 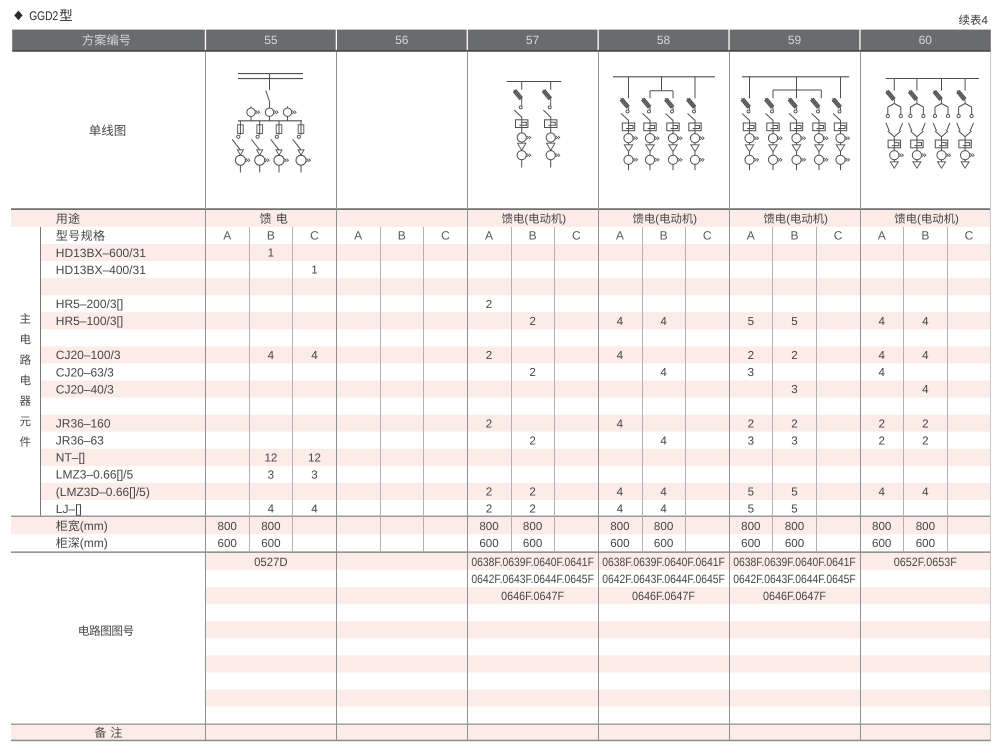 What do you see at coordinates (69, 509) in the screenshot?
I see `svg-text: LJ–[]` at bounding box center [69, 509].